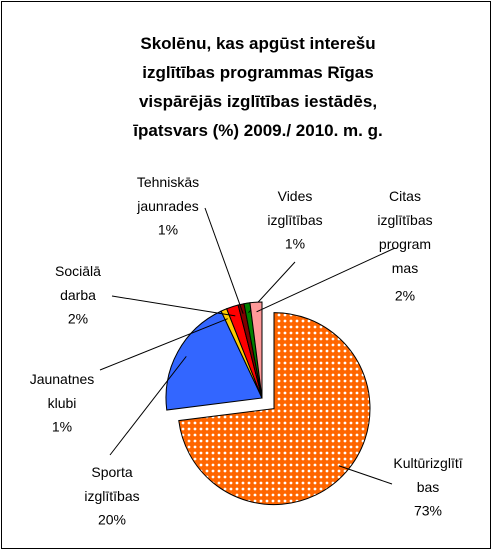 This screenshot has height=551, width=493. I want to click on slice-label: Sporta izglītības, so click(111, 484).